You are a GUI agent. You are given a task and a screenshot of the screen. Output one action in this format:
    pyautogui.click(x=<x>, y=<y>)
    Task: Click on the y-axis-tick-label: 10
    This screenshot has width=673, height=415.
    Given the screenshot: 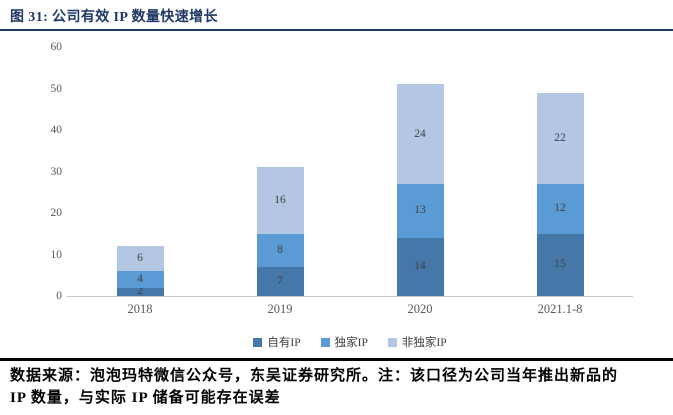 What is the action you would take?
    pyautogui.click(x=56, y=254)
    